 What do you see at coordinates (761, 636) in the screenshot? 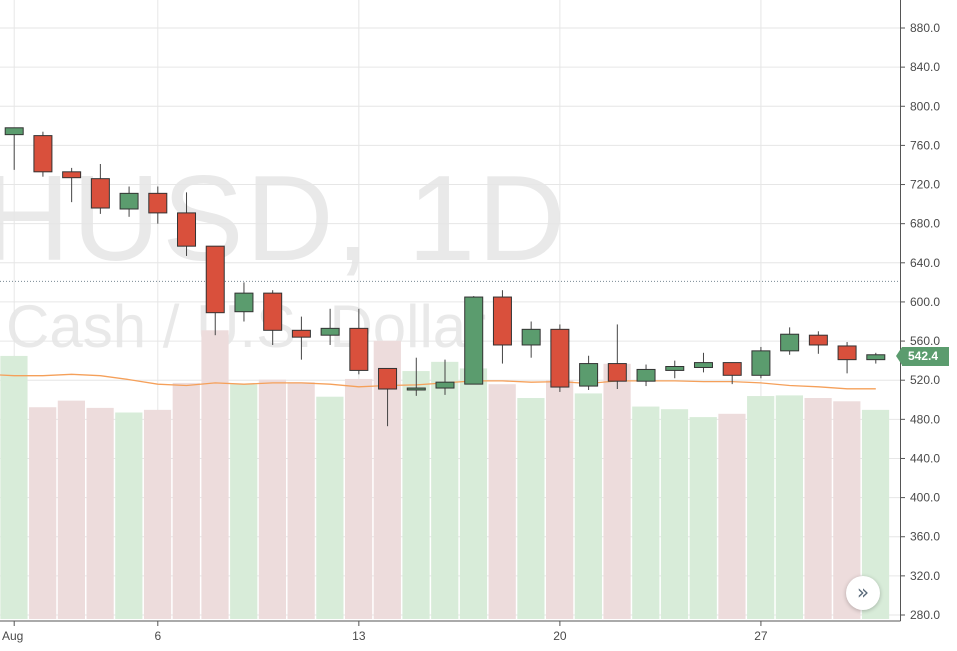
I see `time-tick-label: 27` at bounding box center [761, 636].